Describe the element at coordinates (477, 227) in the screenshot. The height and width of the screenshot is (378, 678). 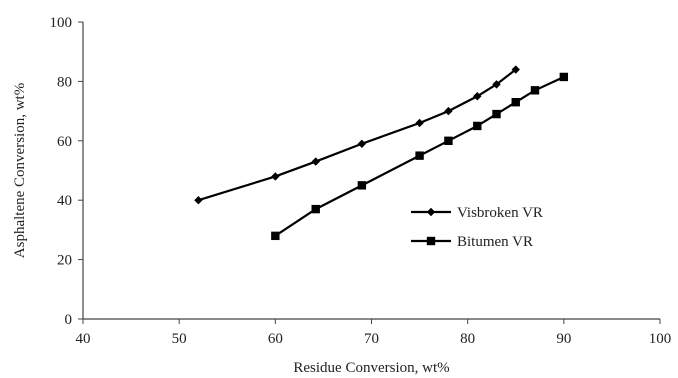
I see `legend: Visbroken VR Bitumen VR` at that location.